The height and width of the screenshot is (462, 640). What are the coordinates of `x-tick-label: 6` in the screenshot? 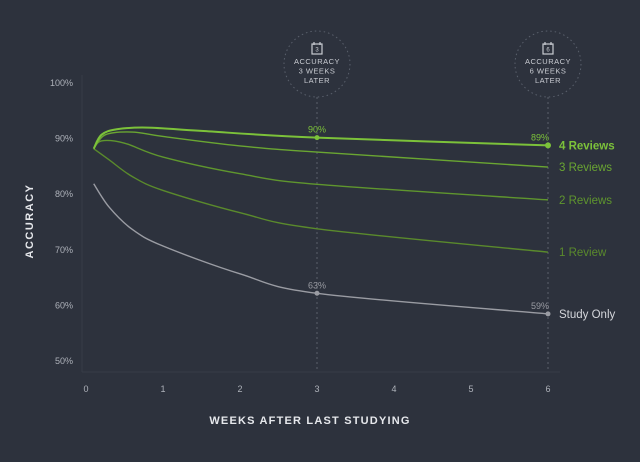 It's located at (547, 389).